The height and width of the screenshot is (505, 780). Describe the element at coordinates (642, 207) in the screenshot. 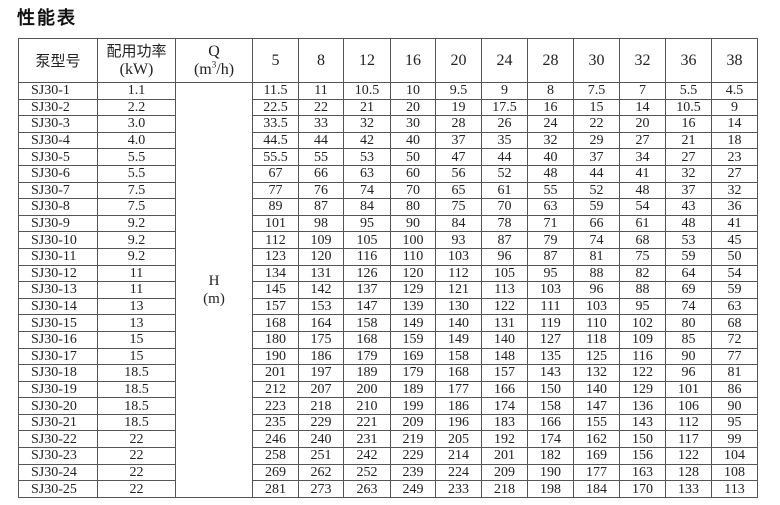

I see `head-value-cell: 54` at that location.